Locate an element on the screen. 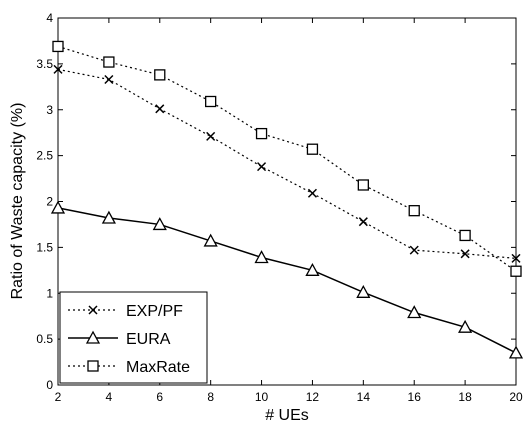 The width and height of the screenshot is (523, 429). x-tick-label: 14 is located at coordinates (364, 397).